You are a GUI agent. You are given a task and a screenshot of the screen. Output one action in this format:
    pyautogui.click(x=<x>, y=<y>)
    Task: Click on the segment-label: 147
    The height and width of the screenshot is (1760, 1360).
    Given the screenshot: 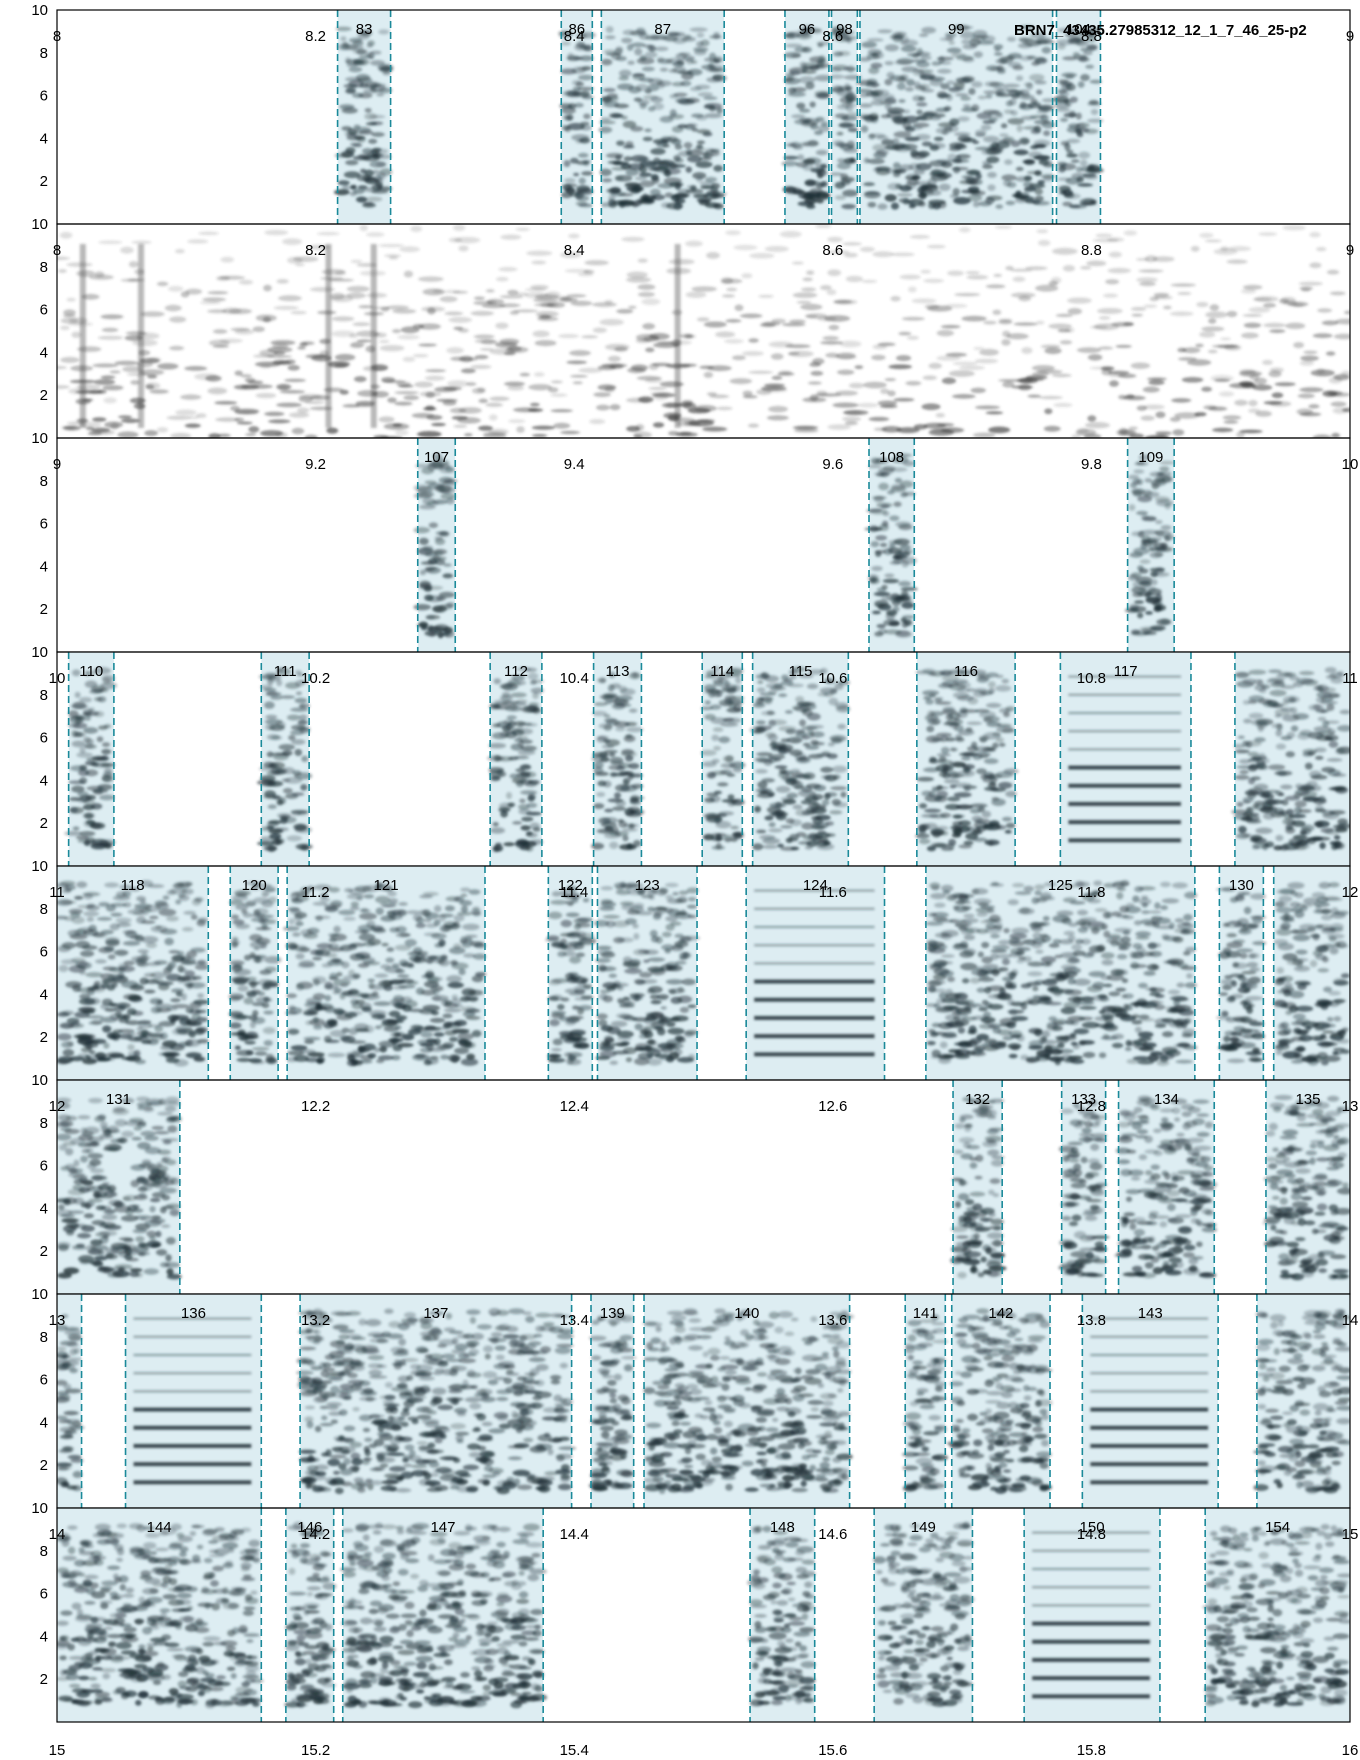 What is the action you would take?
    pyautogui.click(x=442, y=1527)
    